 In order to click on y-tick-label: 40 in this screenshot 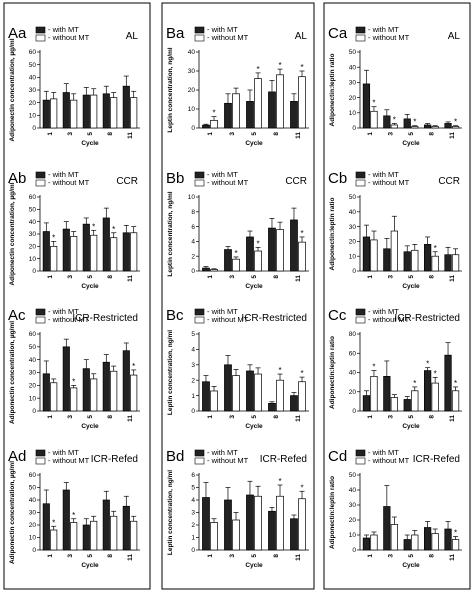, I will do `click(353, 373)`.